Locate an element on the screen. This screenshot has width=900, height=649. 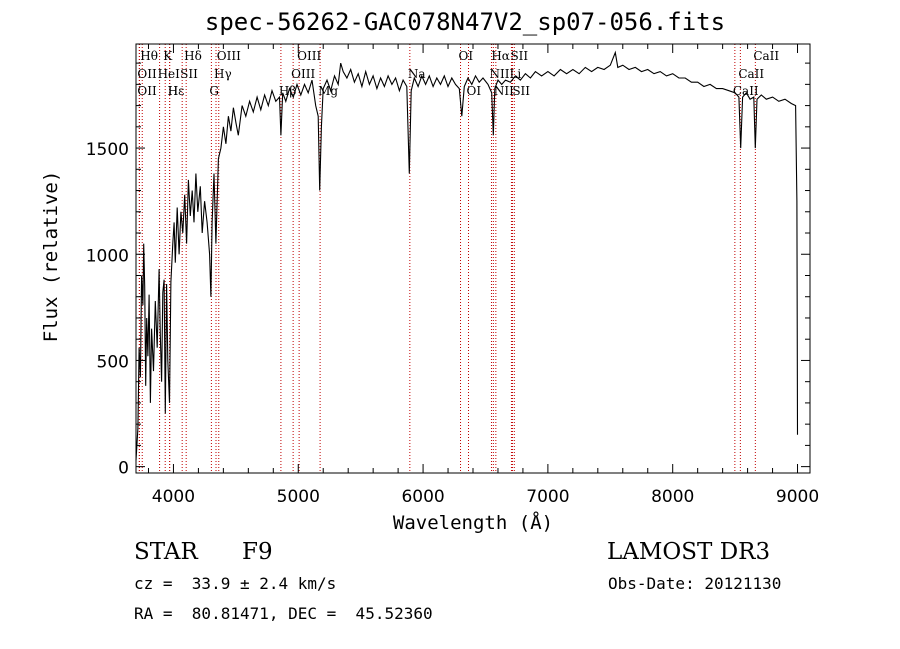
y-tick-label: 0 is located at coordinates (123, 469).